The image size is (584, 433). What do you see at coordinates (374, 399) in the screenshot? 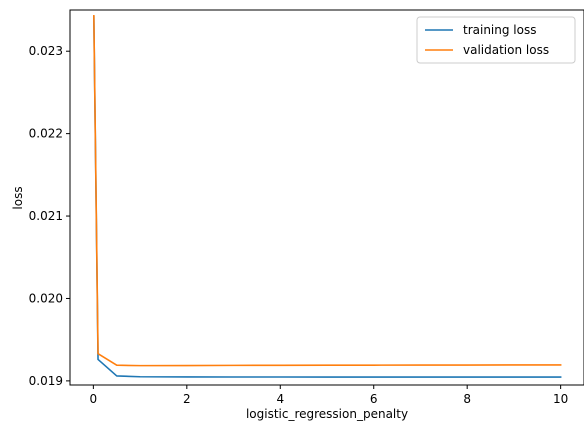
I see `x-tick-label: 6` at bounding box center [374, 399].